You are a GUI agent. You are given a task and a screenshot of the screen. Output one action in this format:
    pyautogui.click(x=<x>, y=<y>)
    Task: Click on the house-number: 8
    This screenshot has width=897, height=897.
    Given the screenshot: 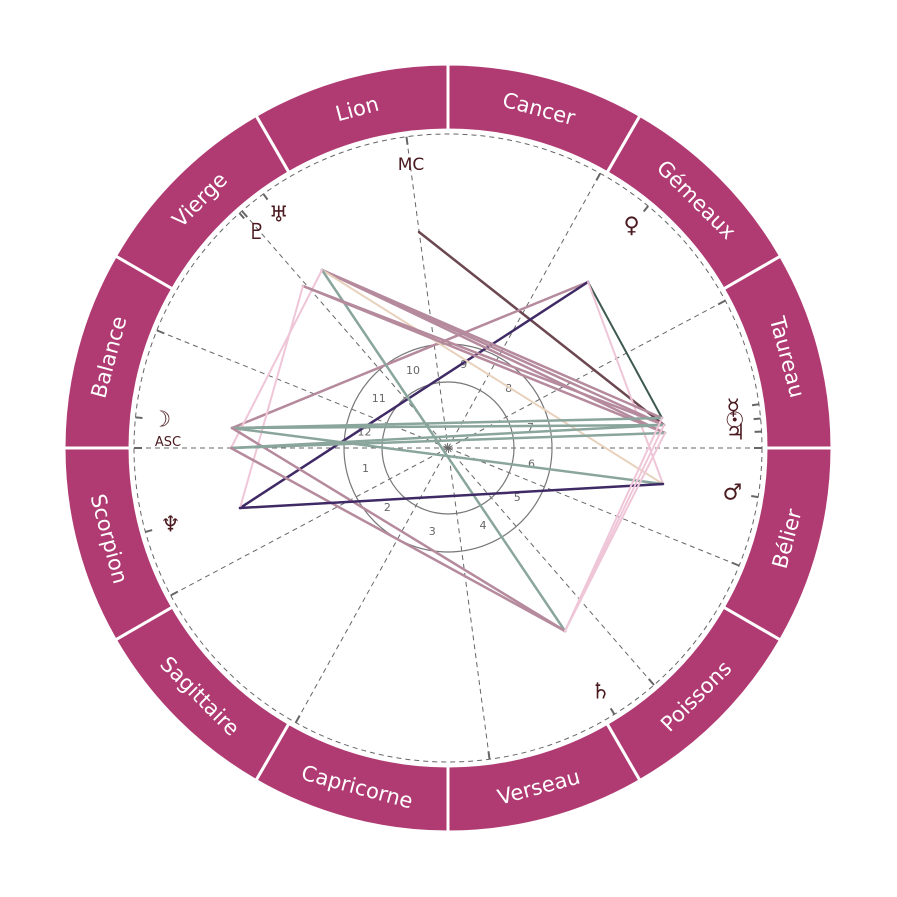 What is the action you would take?
    pyautogui.click(x=508, y=388)
    